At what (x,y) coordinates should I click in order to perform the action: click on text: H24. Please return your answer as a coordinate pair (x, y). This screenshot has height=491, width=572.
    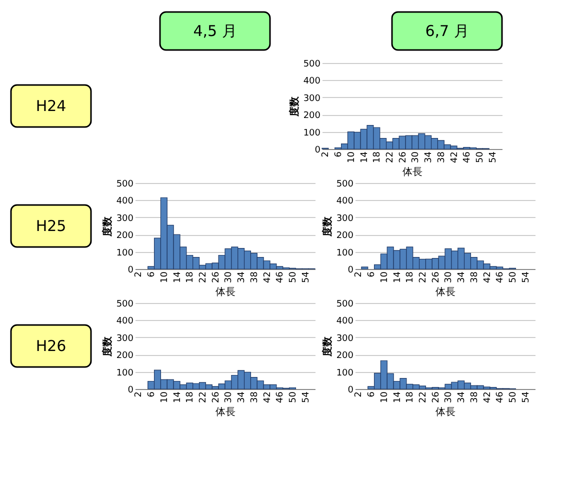
    Looking at the image, I should click on (51, 106).